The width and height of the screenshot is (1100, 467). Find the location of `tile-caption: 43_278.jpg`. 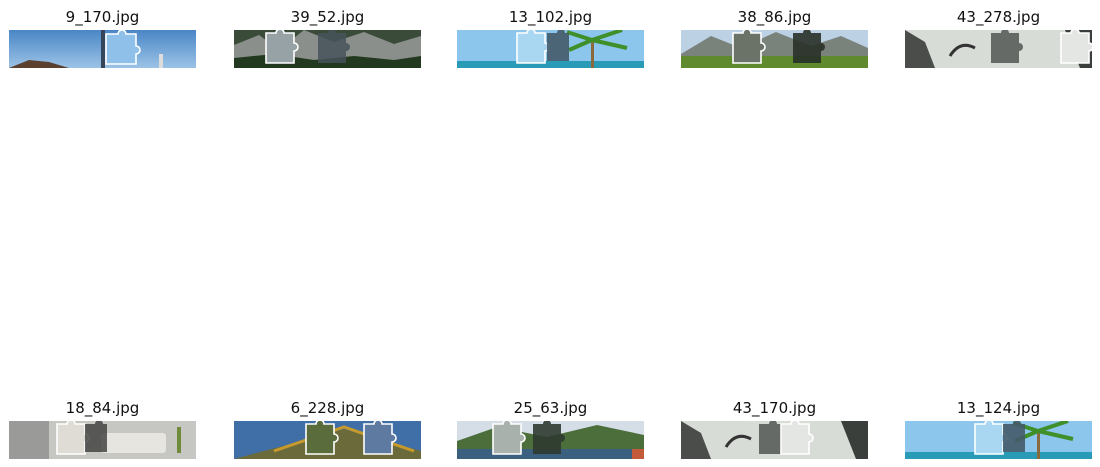

tile-caption: 43_278.jpg is located at coordinates (998, 17).